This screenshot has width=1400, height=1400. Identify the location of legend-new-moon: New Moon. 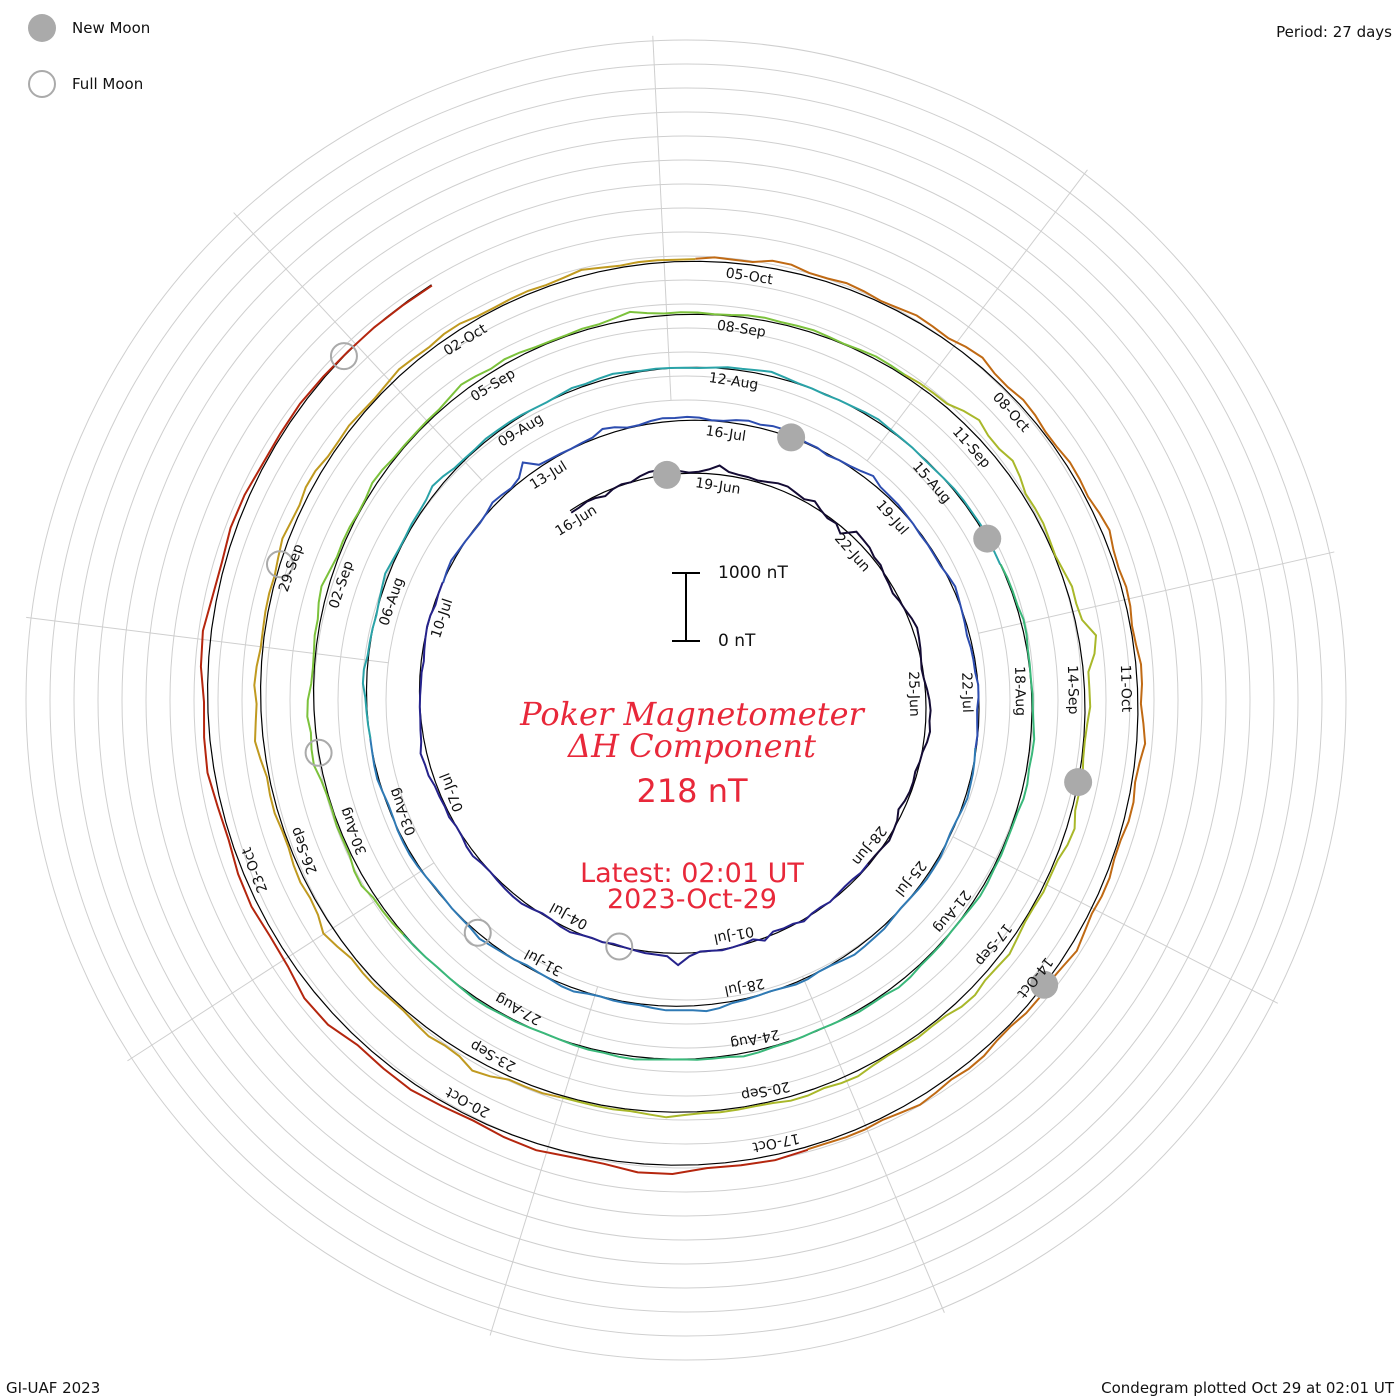
(89, 28).